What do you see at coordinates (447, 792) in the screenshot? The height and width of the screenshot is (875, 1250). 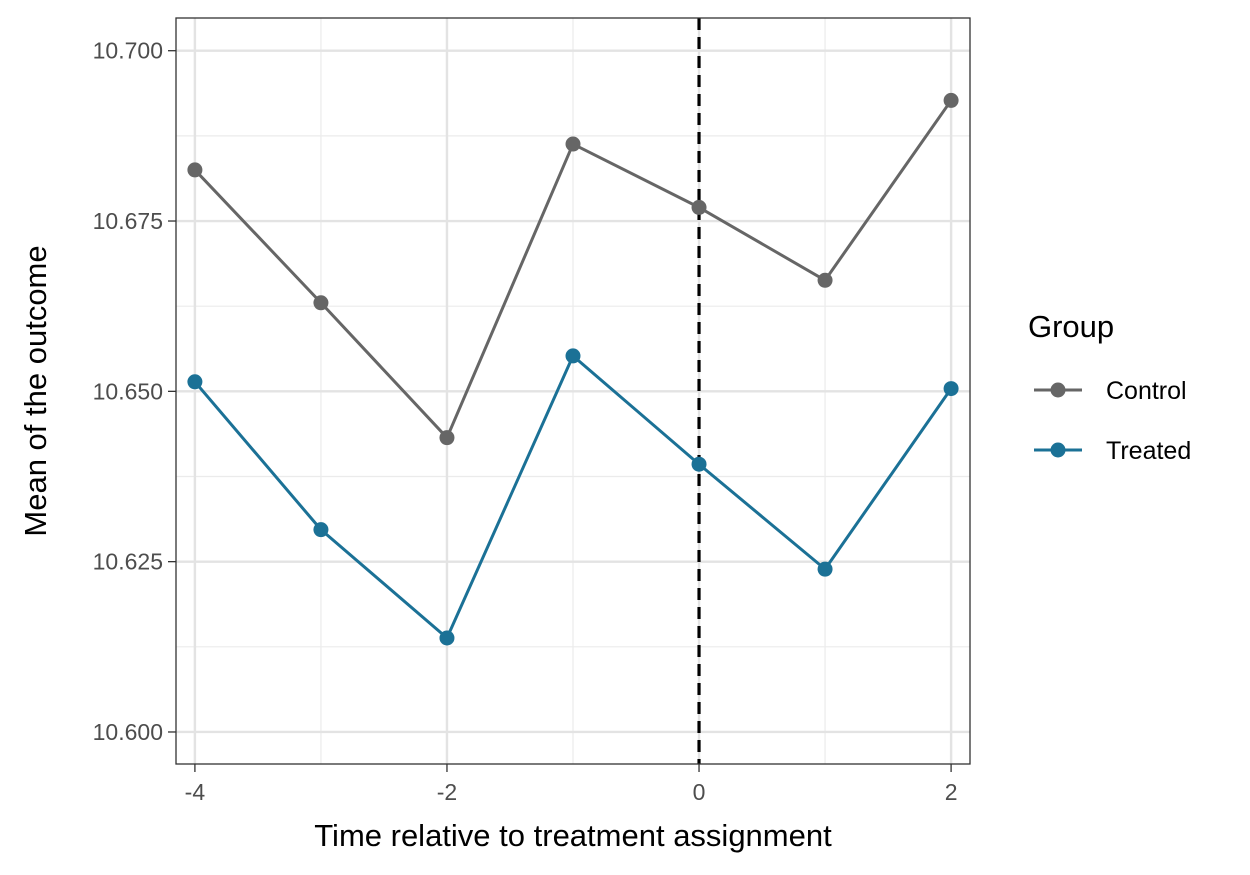 I see `x-tick-label: -2` at bounding box center [447, 792].